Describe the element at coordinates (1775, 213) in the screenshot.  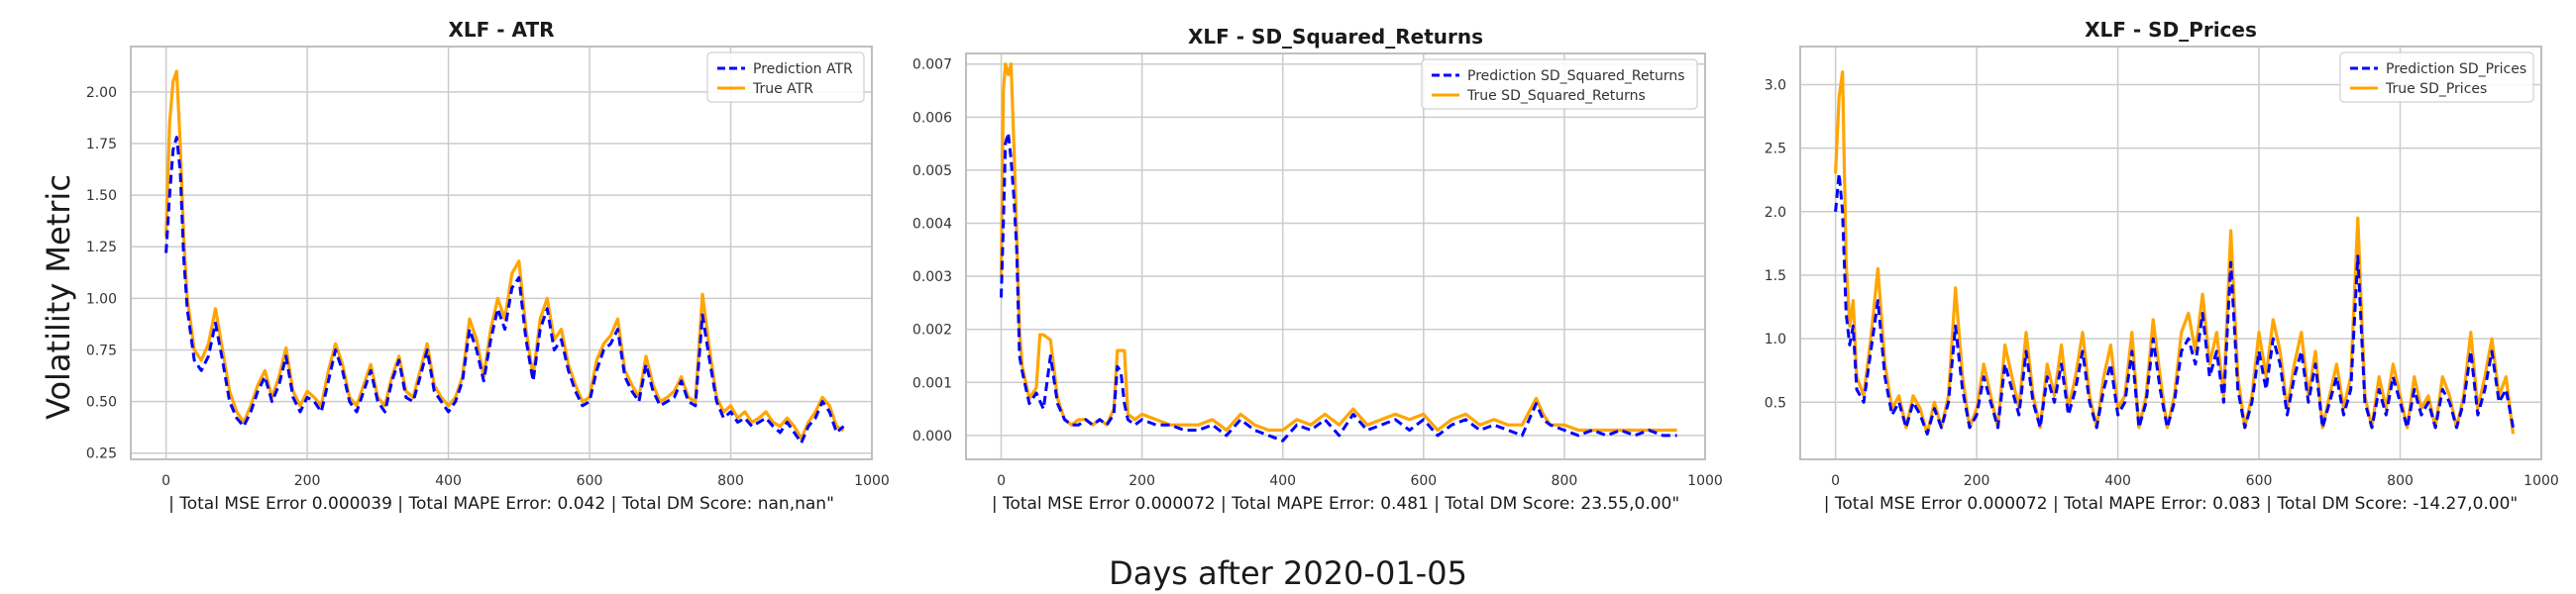
I see `y-tick-label: 2.0` at that location.